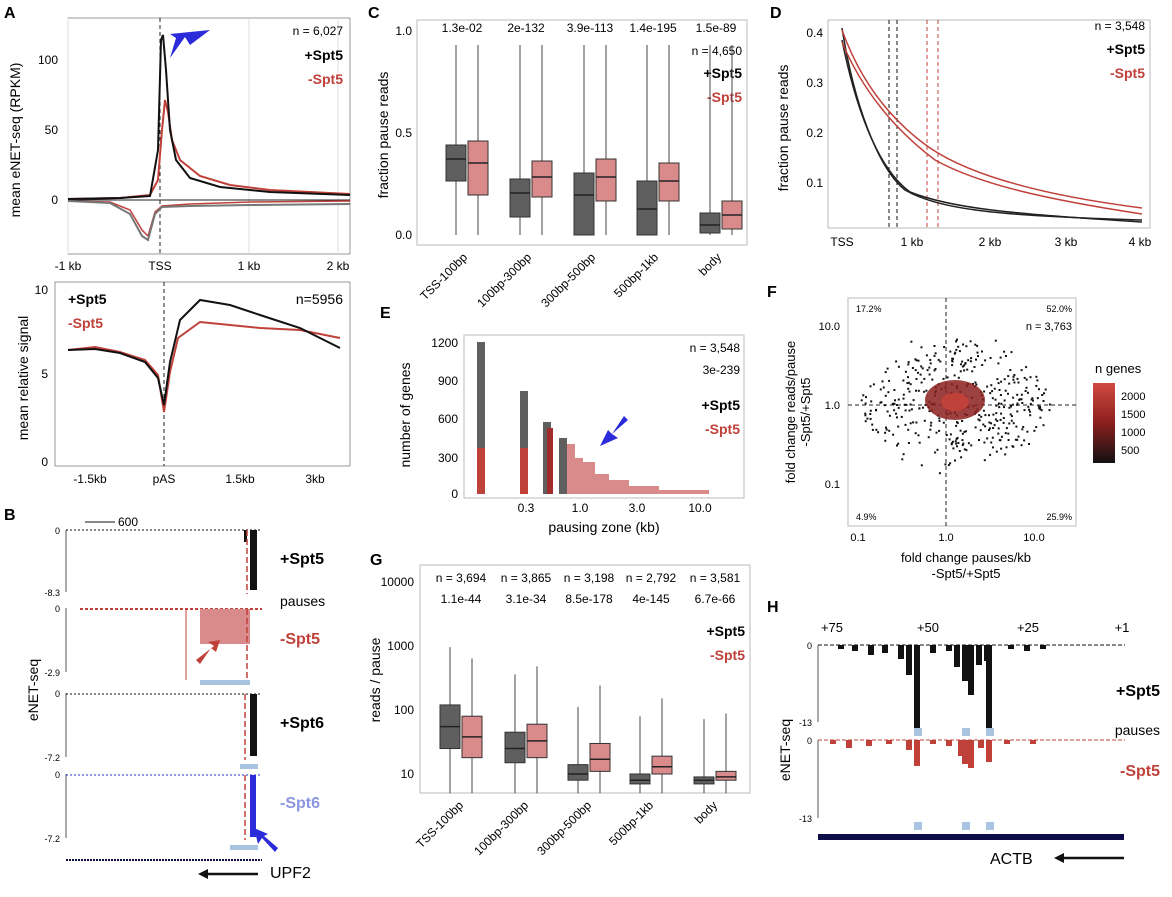 This screenshot has width=1172, height=897. What do you see at coordinates (783, 128) in the screenshot?
I see `d-ylabel: fraction pause reads` at bounding box center [783, 128].